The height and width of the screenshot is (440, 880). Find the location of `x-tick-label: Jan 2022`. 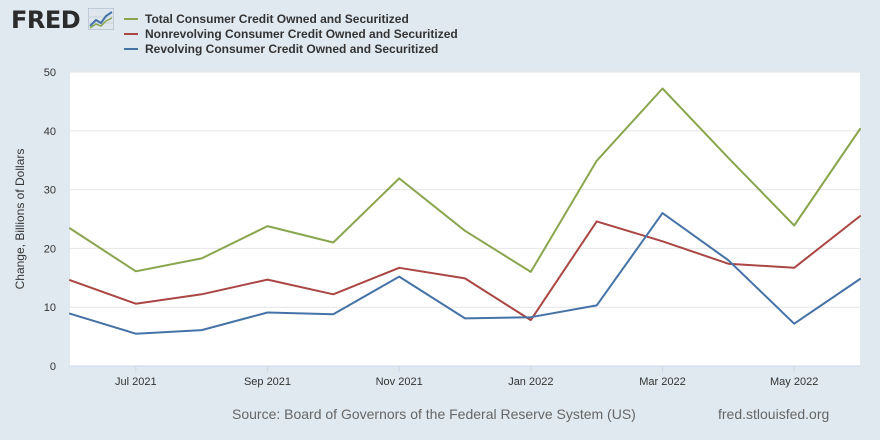

x-tick-label: Jan 2022 is located at coordinates (530, 382).